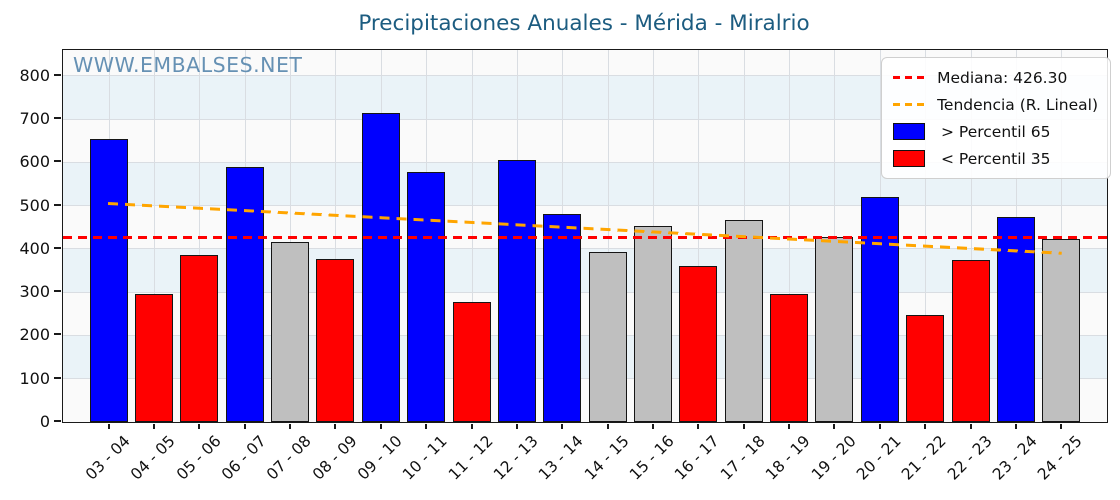 The height and width of the screenshot is (500, 1120). What do you see at coordinates (924, 458) in the screenshot?
I see `x-tick-label: 21 - 22` at bounding box center [924, 458].